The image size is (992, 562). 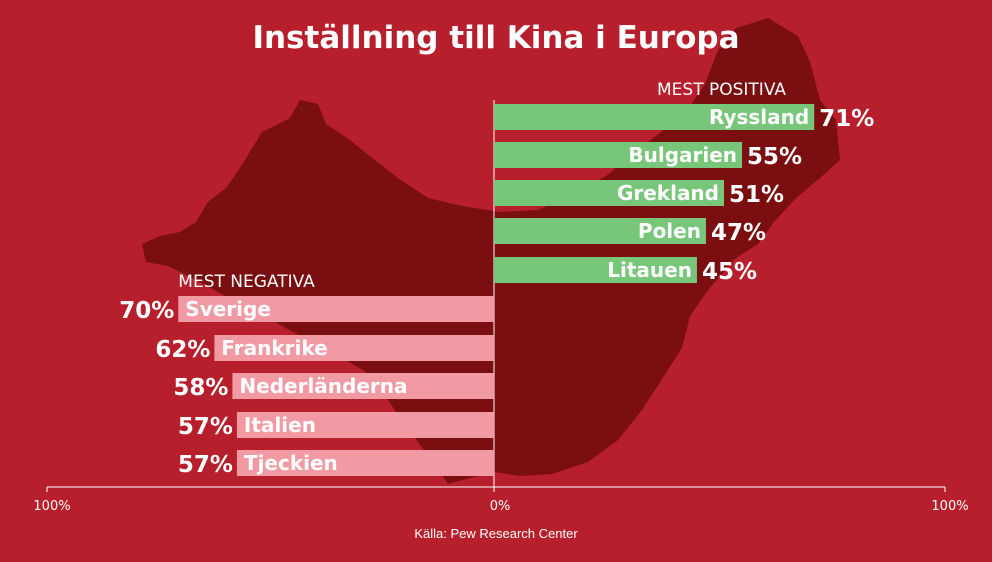 I want to click on bar-category-label: Sverige, so click(x=228, y=309).